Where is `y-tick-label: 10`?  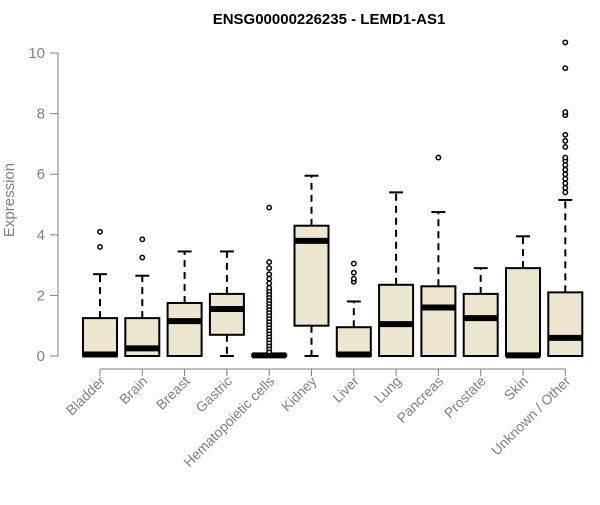 y-tick-label: 10 is located at coordinates (36, 53).